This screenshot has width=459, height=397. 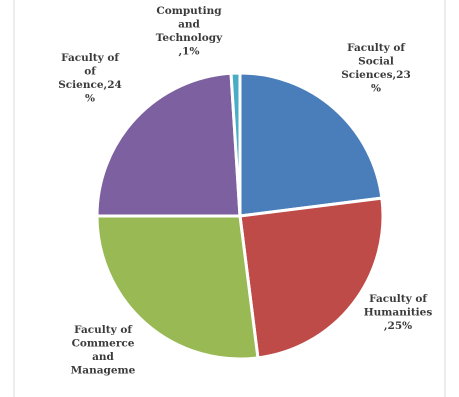 What do you see at coordinates (103, 357) in the screenshot?
I see `slice-label-2-line-2: and` at bounding box center [103, 357].